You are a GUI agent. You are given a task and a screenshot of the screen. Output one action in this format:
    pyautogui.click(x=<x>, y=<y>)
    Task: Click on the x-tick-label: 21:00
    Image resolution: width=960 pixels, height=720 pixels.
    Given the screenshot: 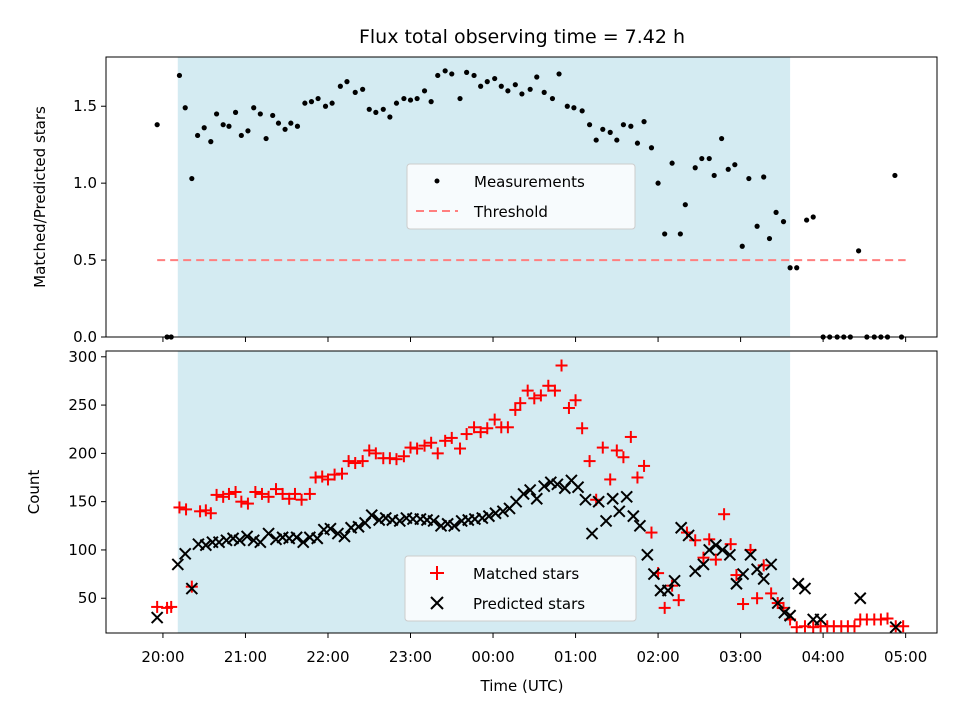 What is the action you would take?
    pyautogui.click(x=245, y=657)
    